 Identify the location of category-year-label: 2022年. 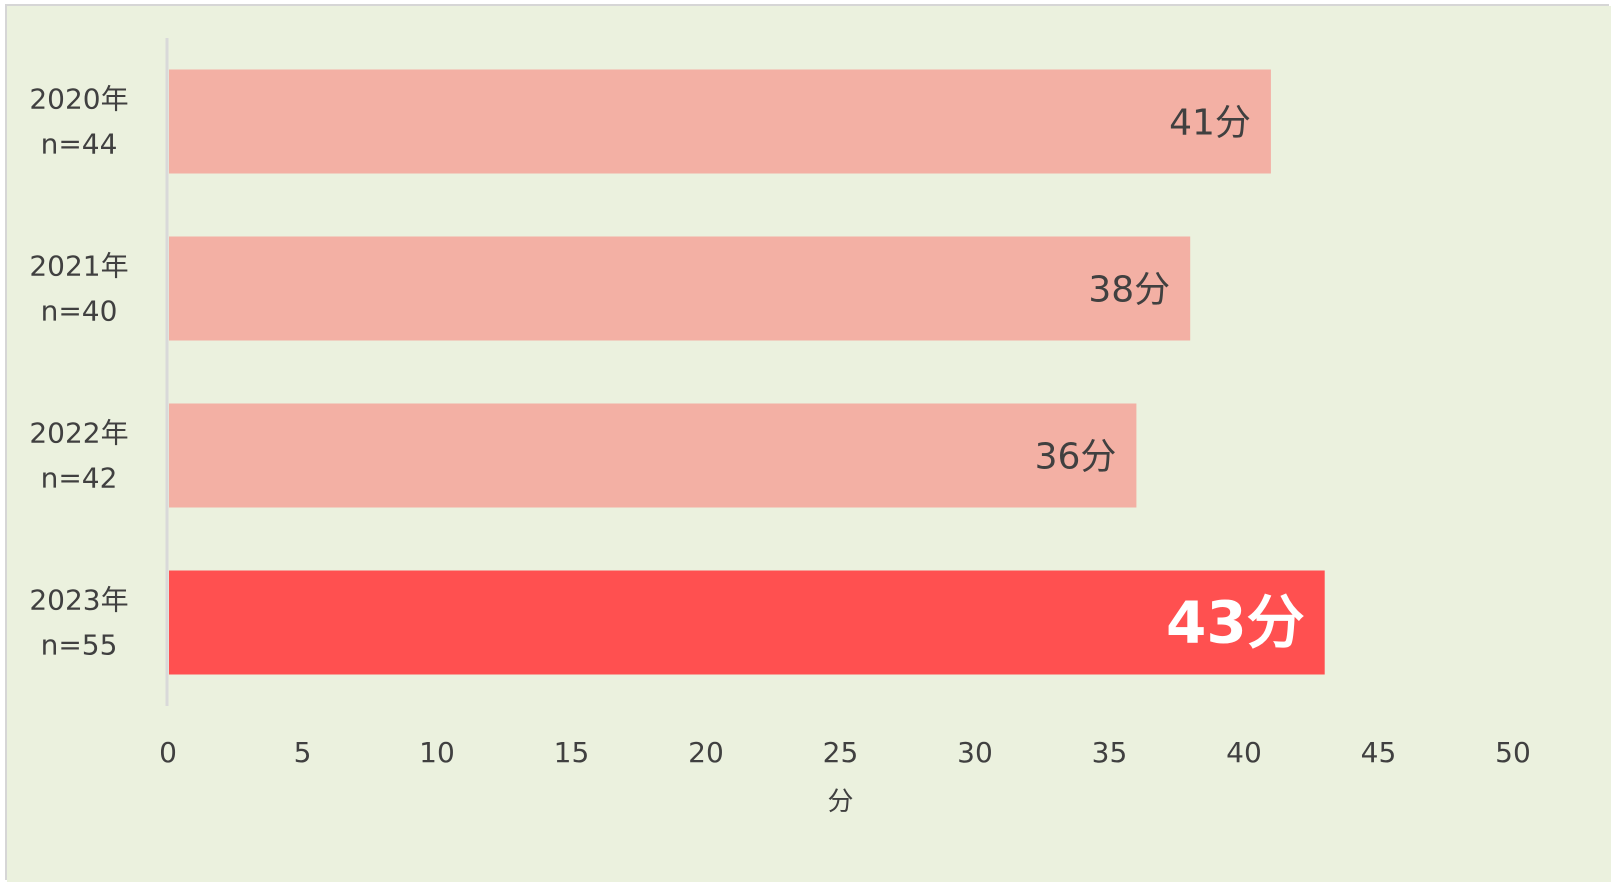
(78, 433).